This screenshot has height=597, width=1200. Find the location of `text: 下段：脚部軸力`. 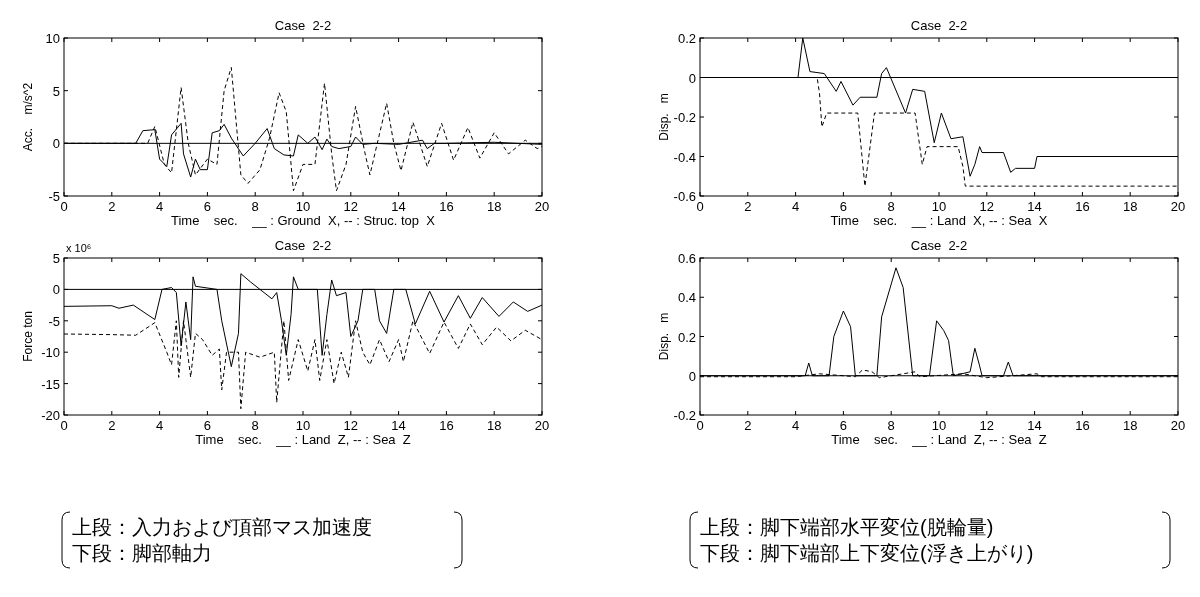

text: 下段：脚部軸力 is located at coordinates (142, 553).